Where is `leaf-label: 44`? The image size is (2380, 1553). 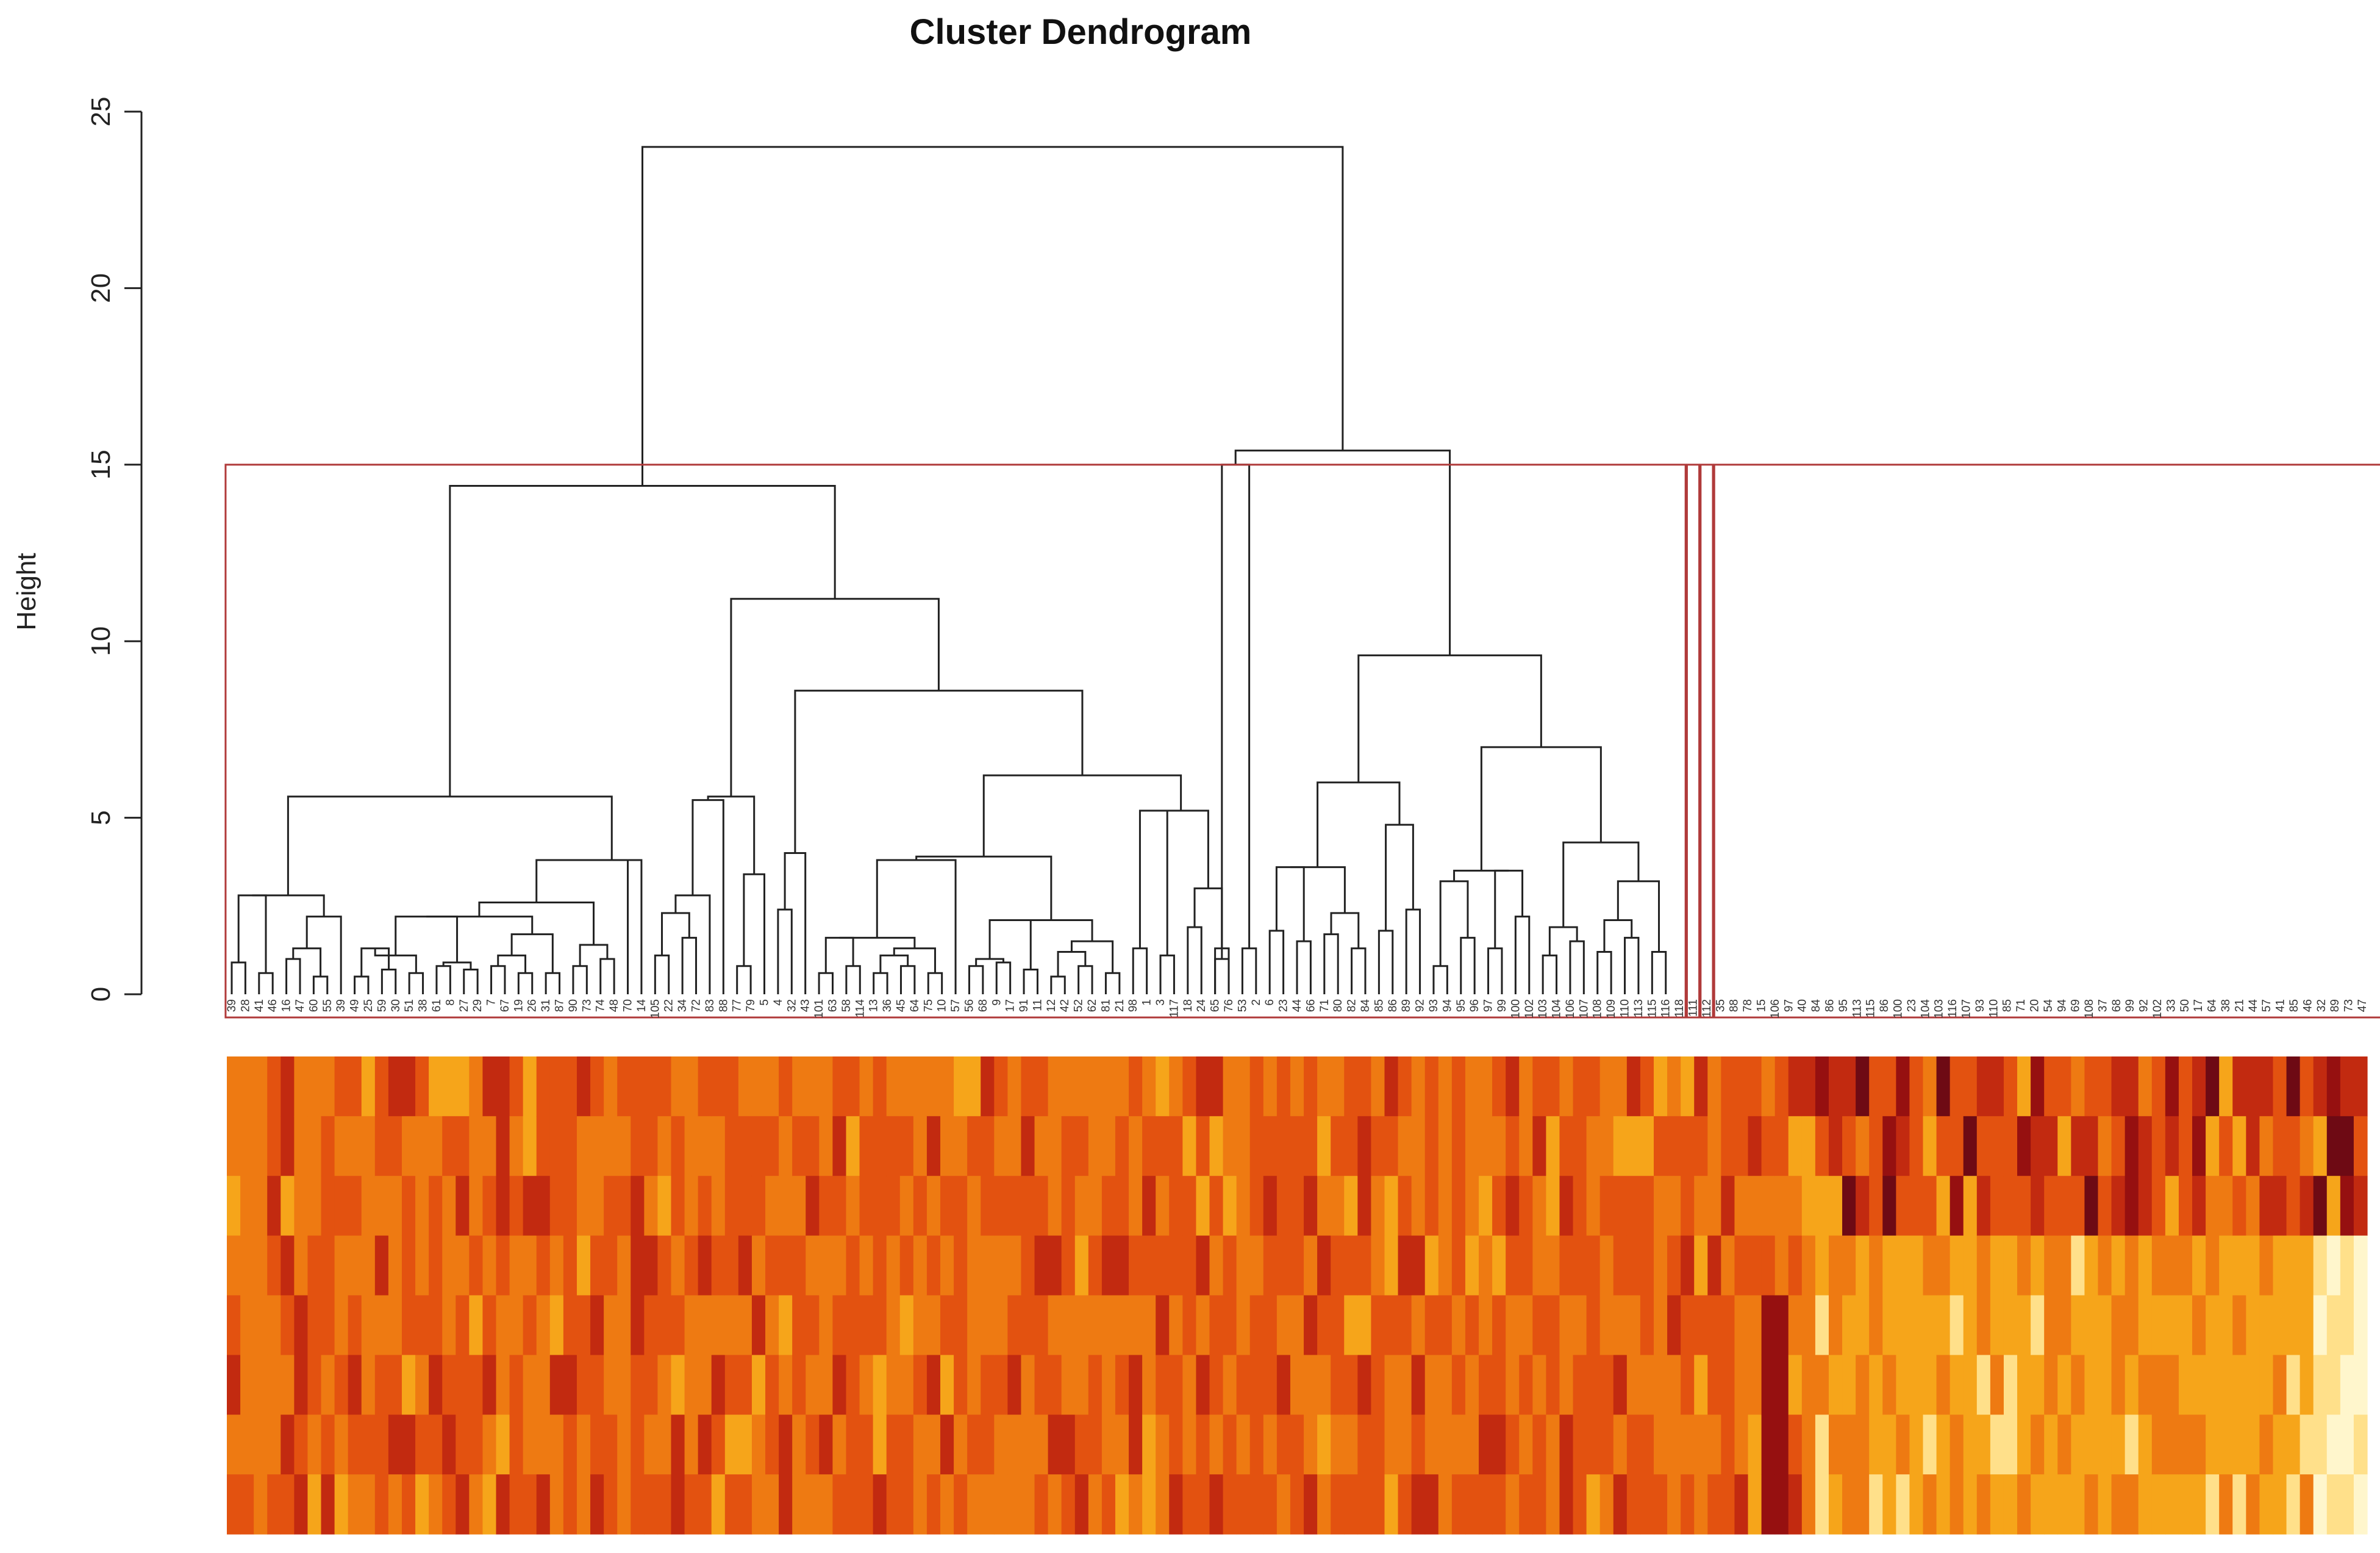 leaf-label: 44 is located at coordinates (1297, 1006).